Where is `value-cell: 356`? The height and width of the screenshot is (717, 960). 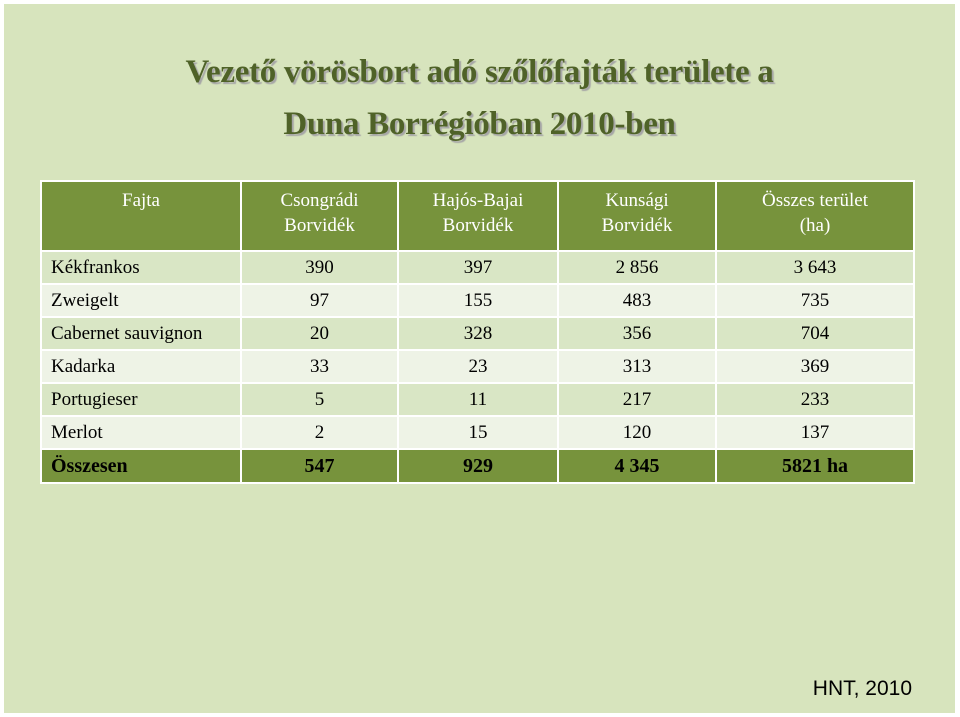 value-cell: 356 is located at coordinates (637, 333).